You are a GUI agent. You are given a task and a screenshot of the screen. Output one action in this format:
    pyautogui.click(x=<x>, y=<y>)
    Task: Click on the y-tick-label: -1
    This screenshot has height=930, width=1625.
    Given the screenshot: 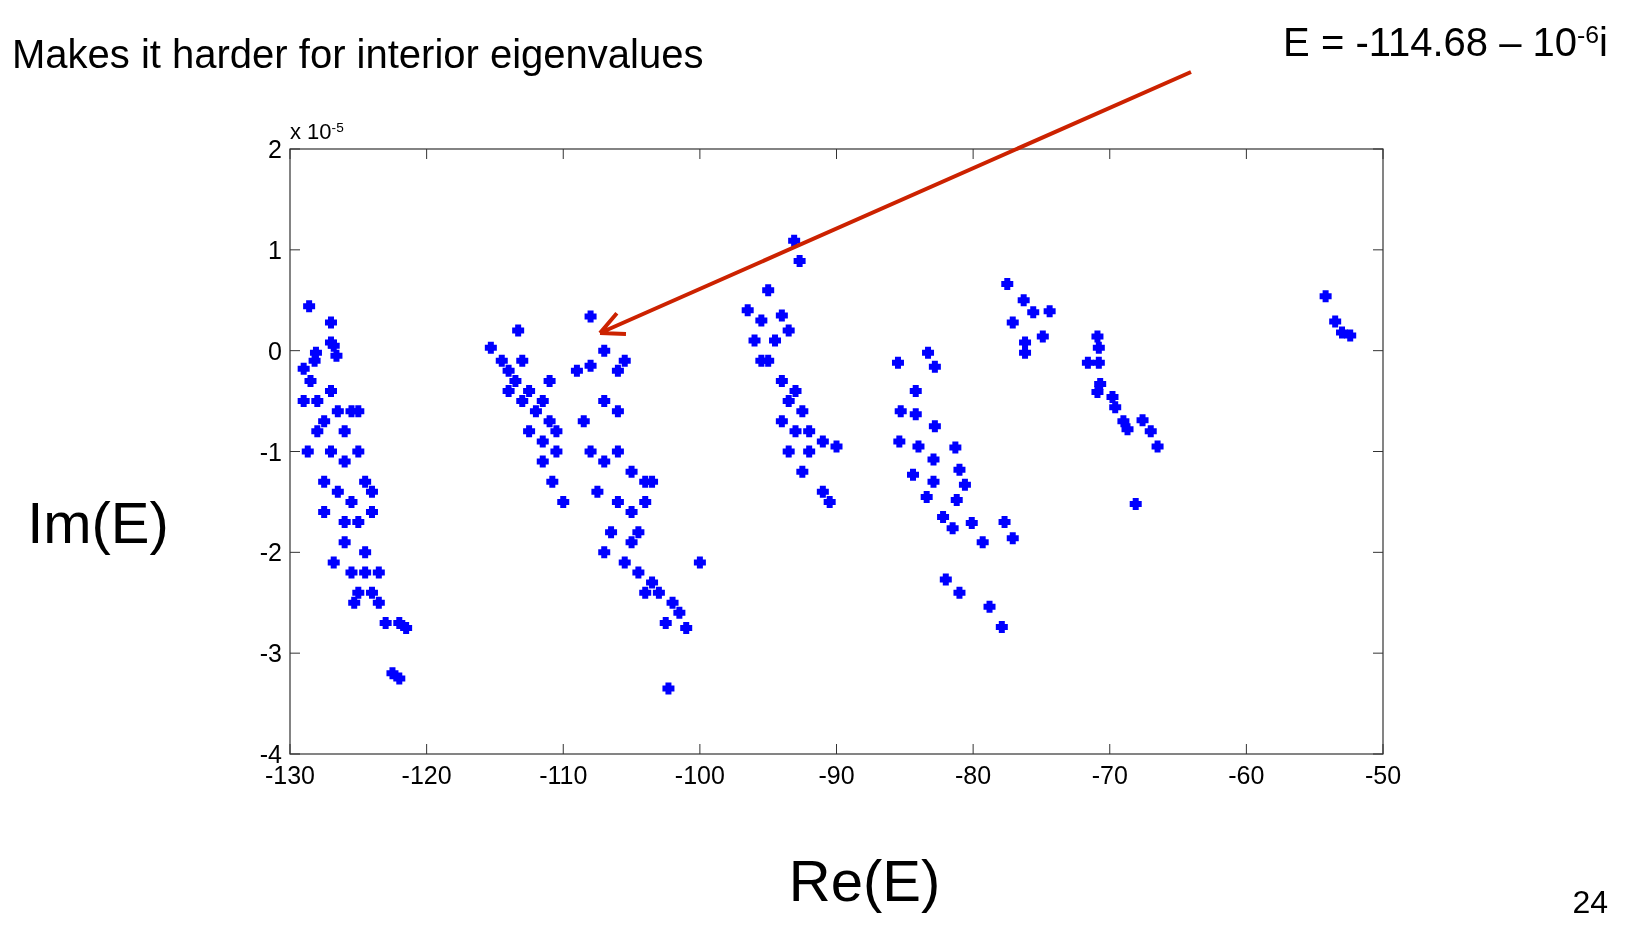 What is the action you would take?
    pyautogui.click(x=270, y=451)
    